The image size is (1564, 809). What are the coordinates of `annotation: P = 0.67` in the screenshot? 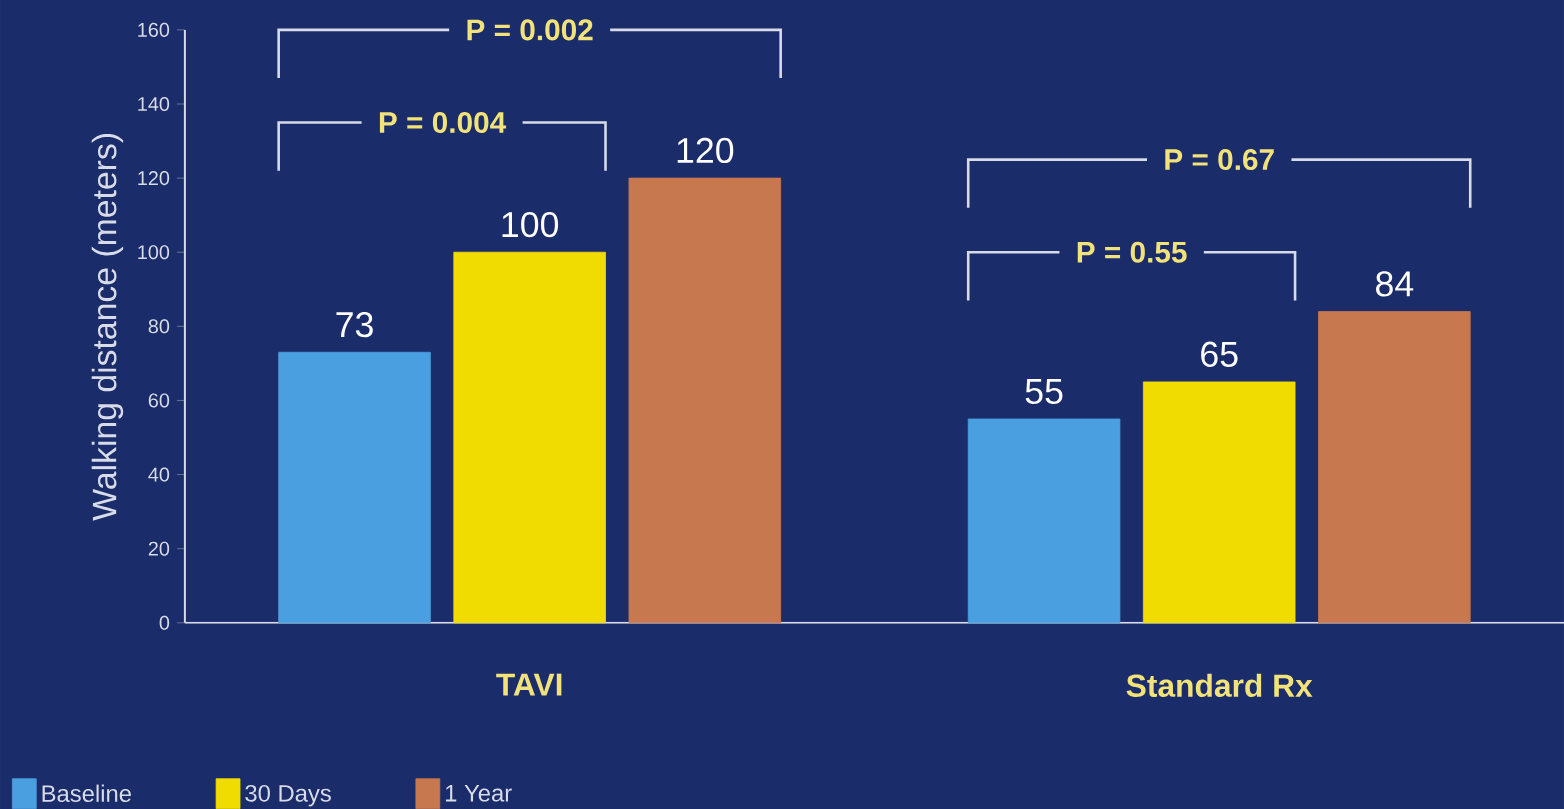 It's located at (1219, 159).